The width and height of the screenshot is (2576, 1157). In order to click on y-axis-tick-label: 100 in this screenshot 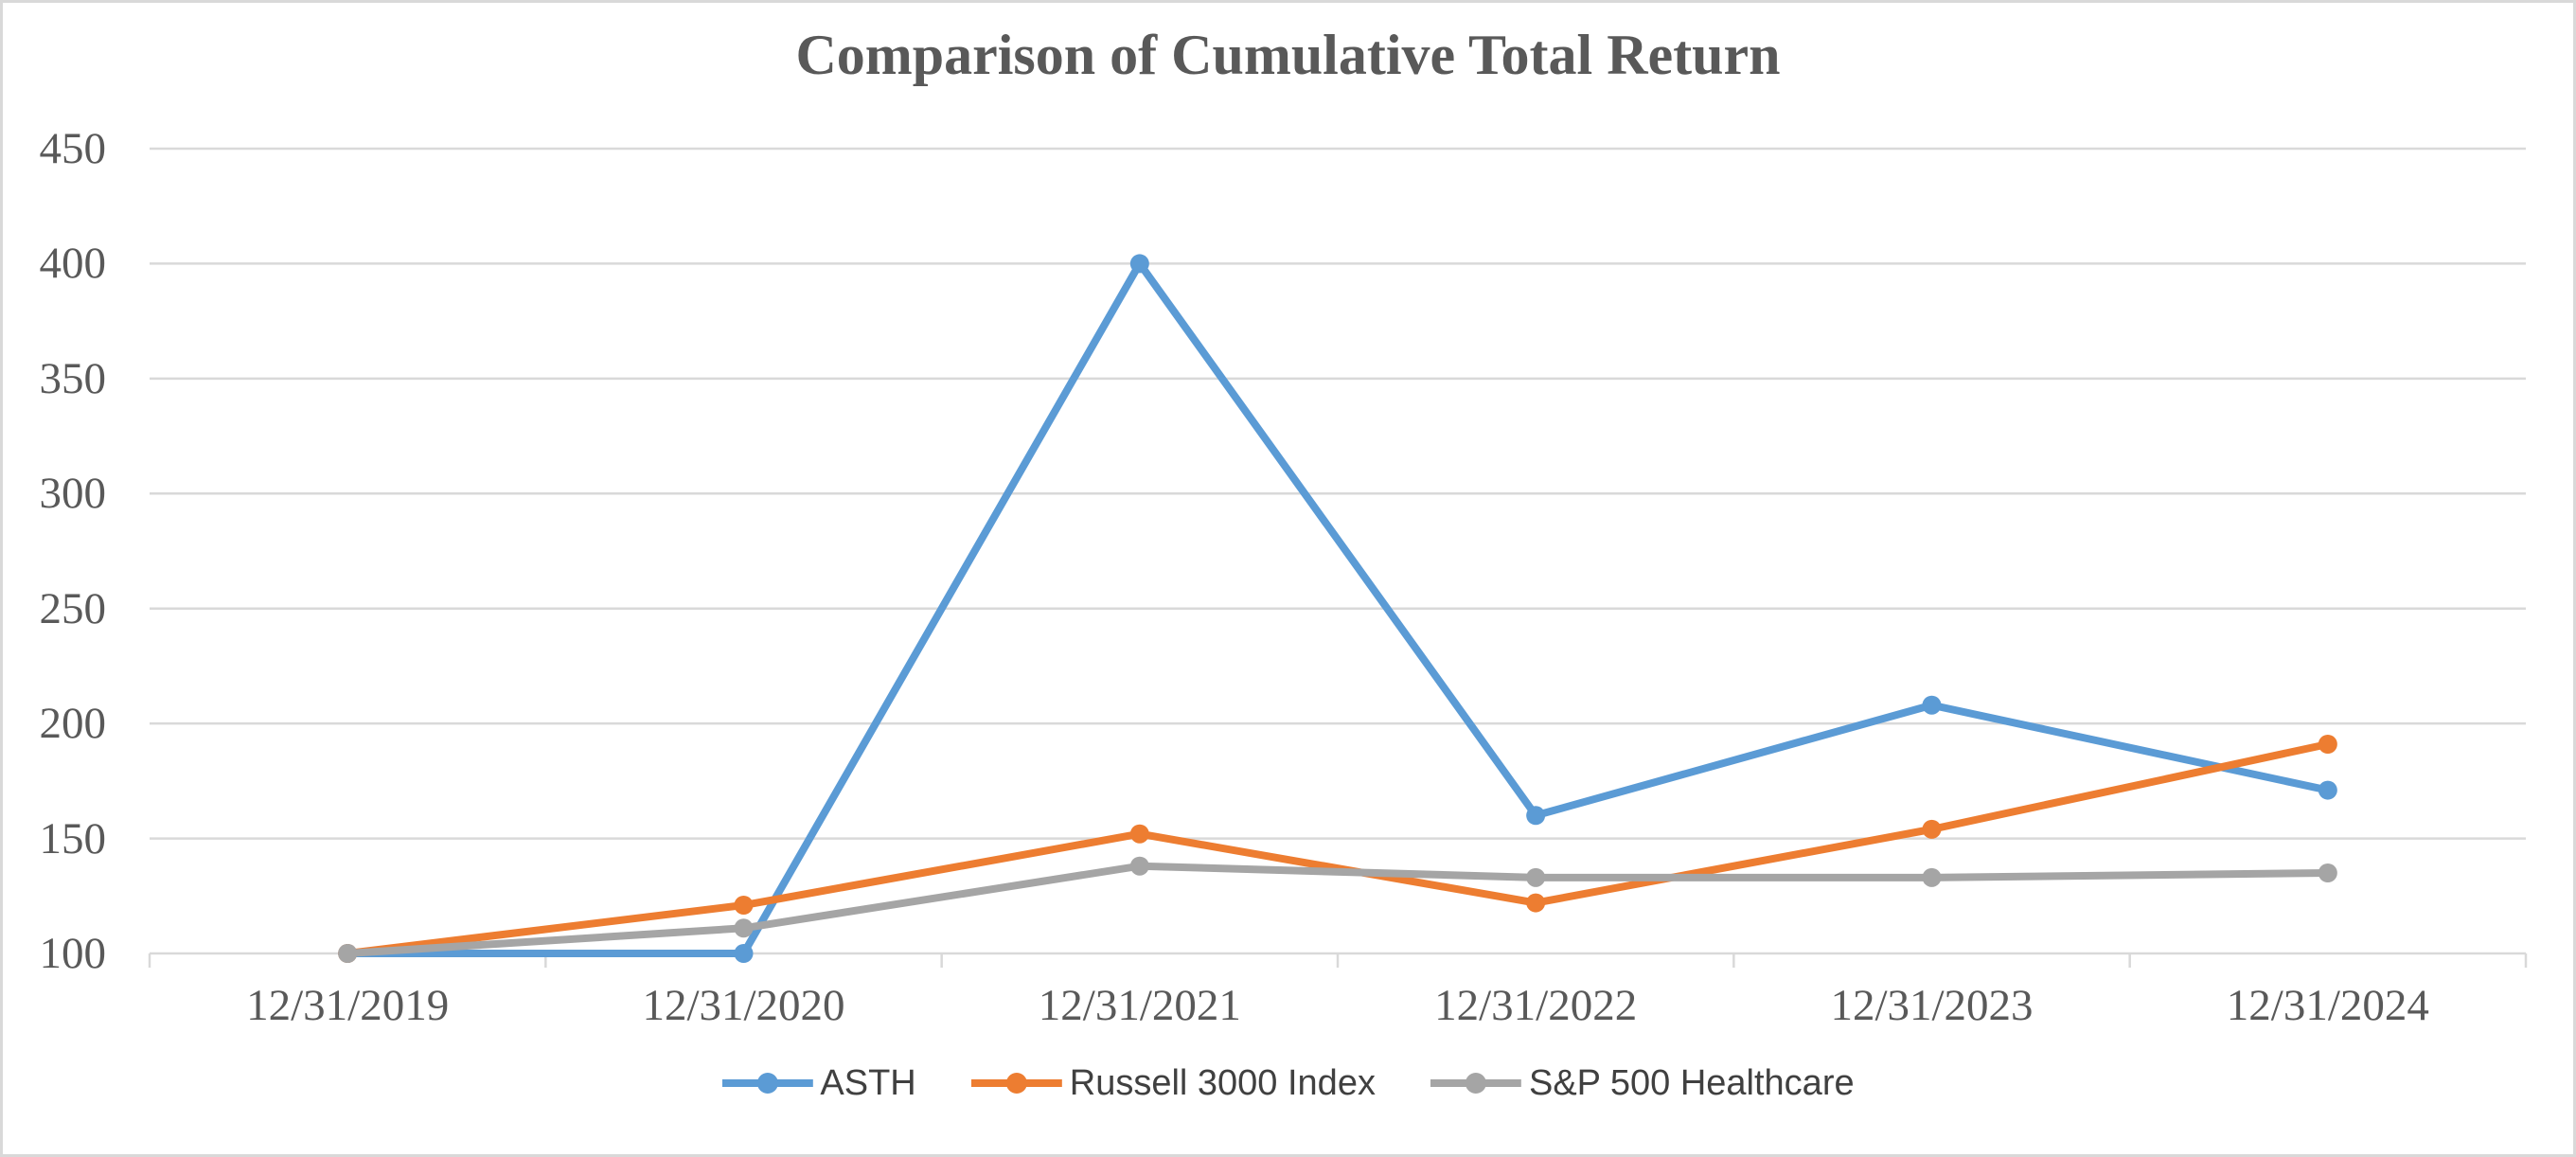, I will do `click(73, 953)`.